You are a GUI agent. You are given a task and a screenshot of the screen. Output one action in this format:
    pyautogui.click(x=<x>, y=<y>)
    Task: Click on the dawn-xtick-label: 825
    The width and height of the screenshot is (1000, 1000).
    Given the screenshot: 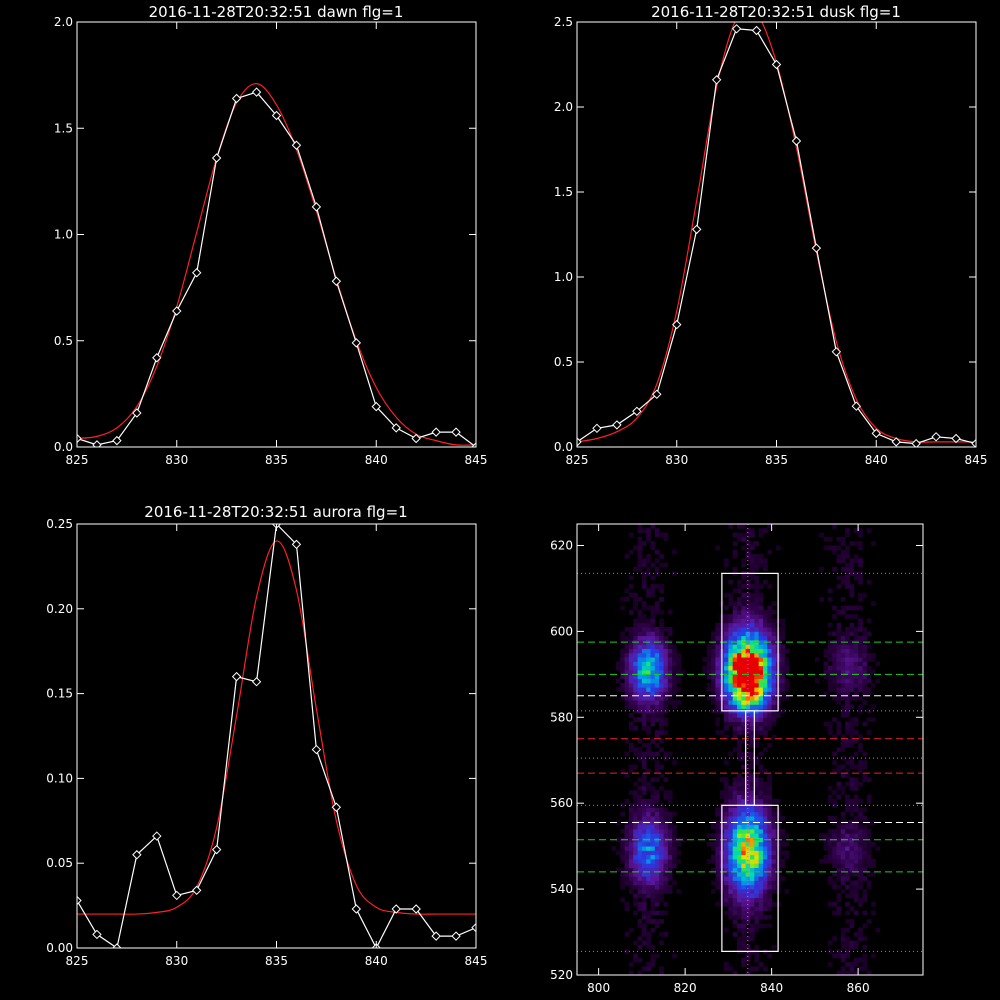 What is the action you would take?
    pyautogui.click(x=77, y=460)
    